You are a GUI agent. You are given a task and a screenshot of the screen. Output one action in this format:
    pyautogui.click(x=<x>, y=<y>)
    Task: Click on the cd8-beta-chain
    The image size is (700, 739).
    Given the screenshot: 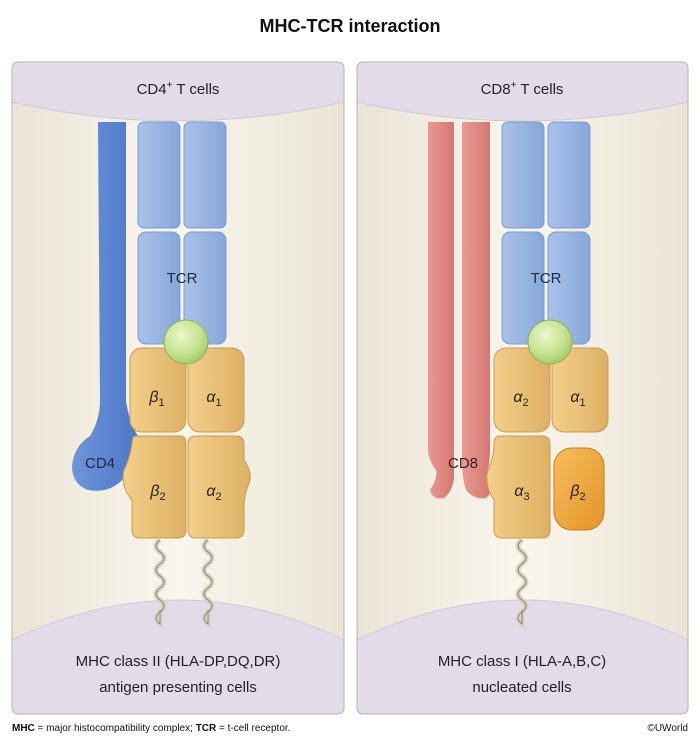 What is the action you would take?
    pyautogui.click(x=476, y=310)
    